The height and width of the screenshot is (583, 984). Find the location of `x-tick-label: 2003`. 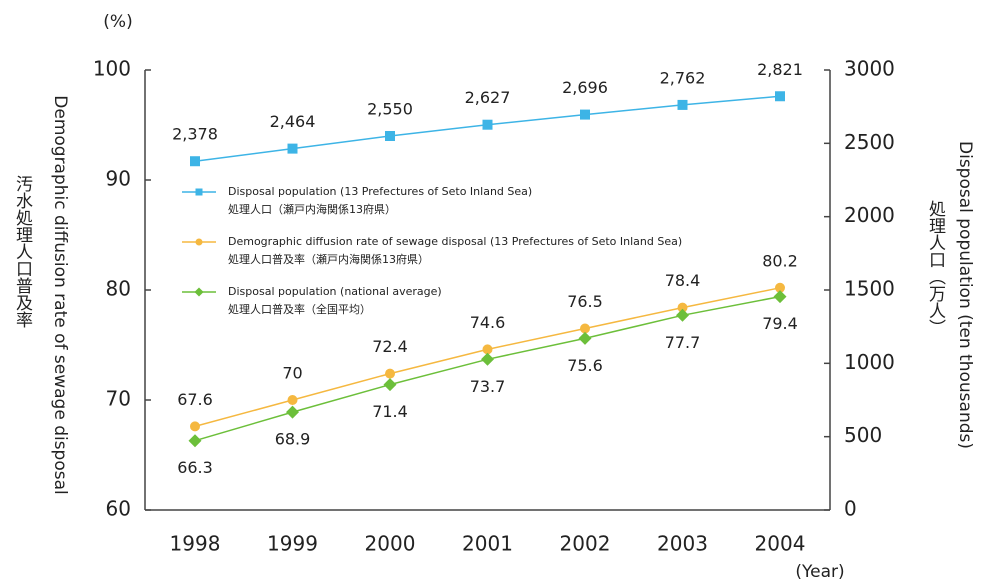

x-tick-label: 2003 is located at coordinates (682, 544).